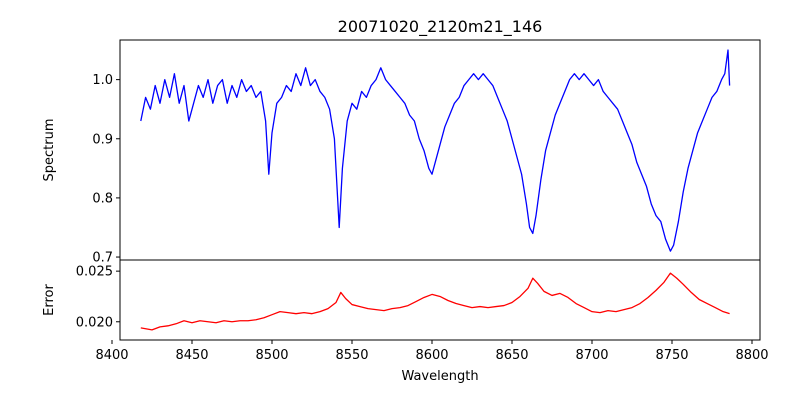 The width and height of the screenshot is (800, 400). Describe the element at coordinates (439, 376) in the screenshot. I see `x-axis-label: Wavelength` at that location.